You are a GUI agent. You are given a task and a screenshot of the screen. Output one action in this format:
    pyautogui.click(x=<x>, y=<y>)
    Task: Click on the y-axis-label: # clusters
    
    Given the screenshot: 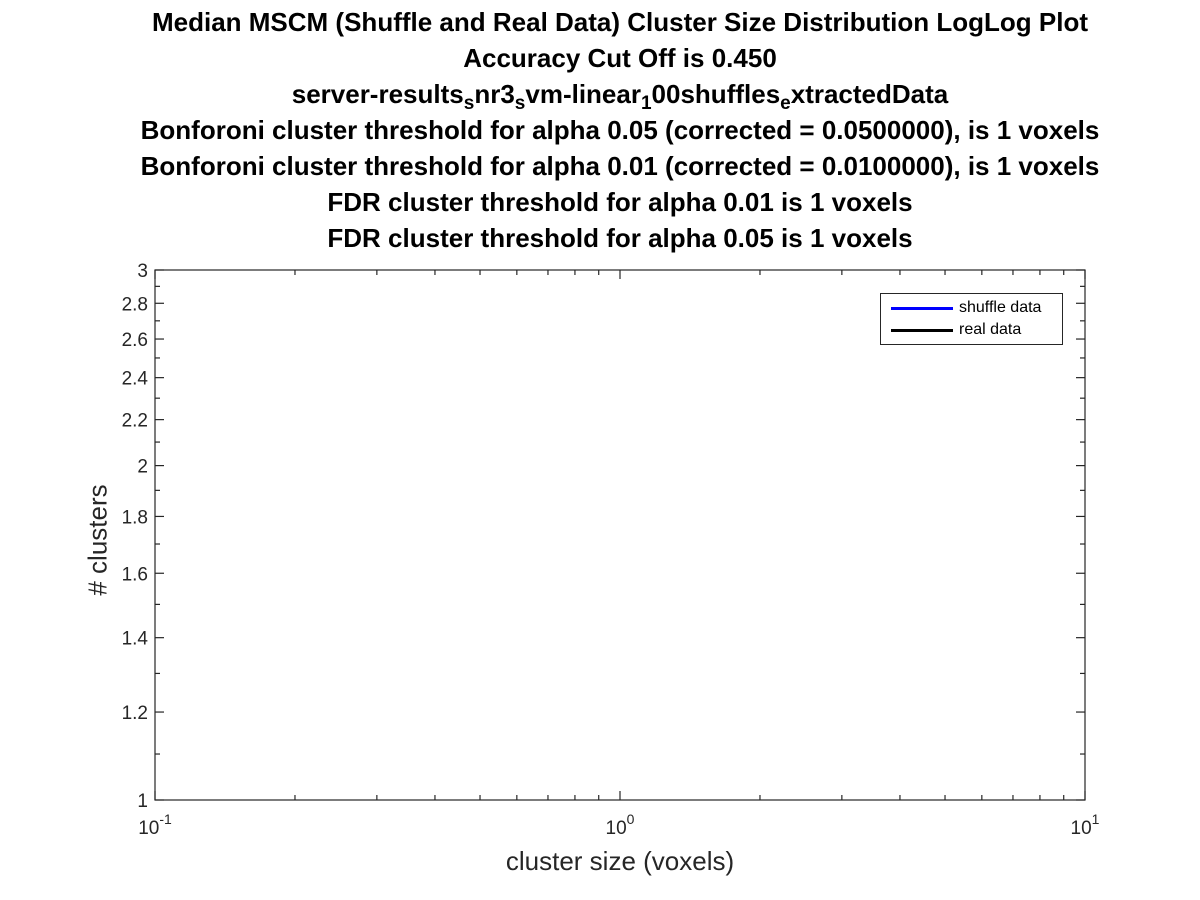 What is the action you would take?
    pyautogui.click(x=97, y=540)
    